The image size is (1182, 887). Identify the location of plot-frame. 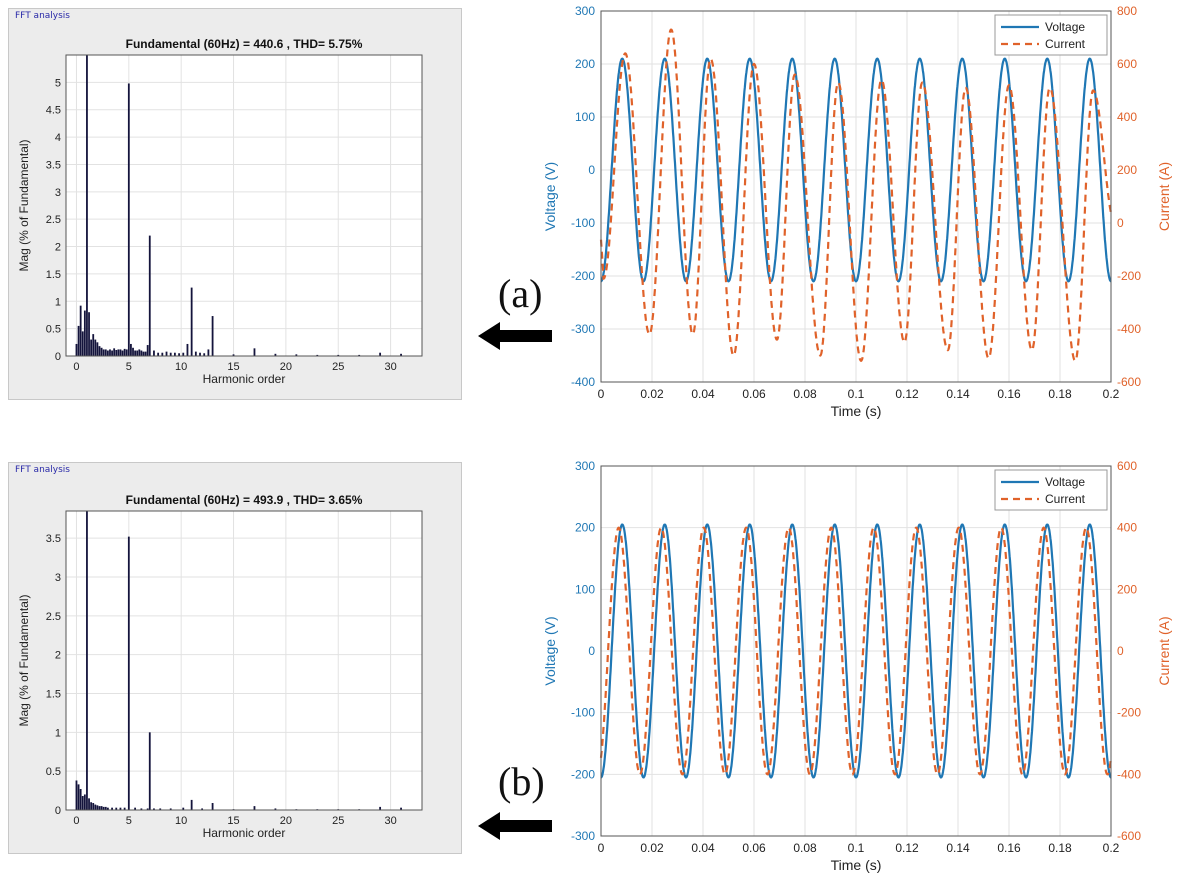
(244, 660).